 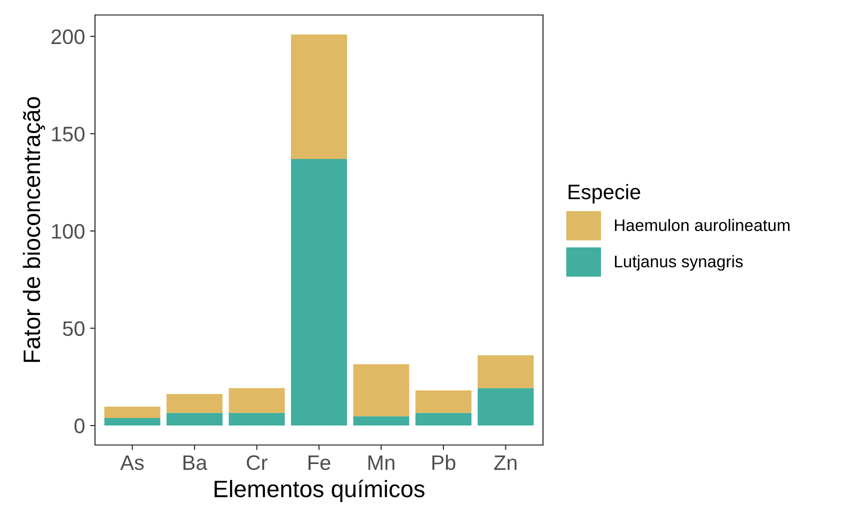 I want to click on x-tick-label: Cr, so click(x=257, y=462).